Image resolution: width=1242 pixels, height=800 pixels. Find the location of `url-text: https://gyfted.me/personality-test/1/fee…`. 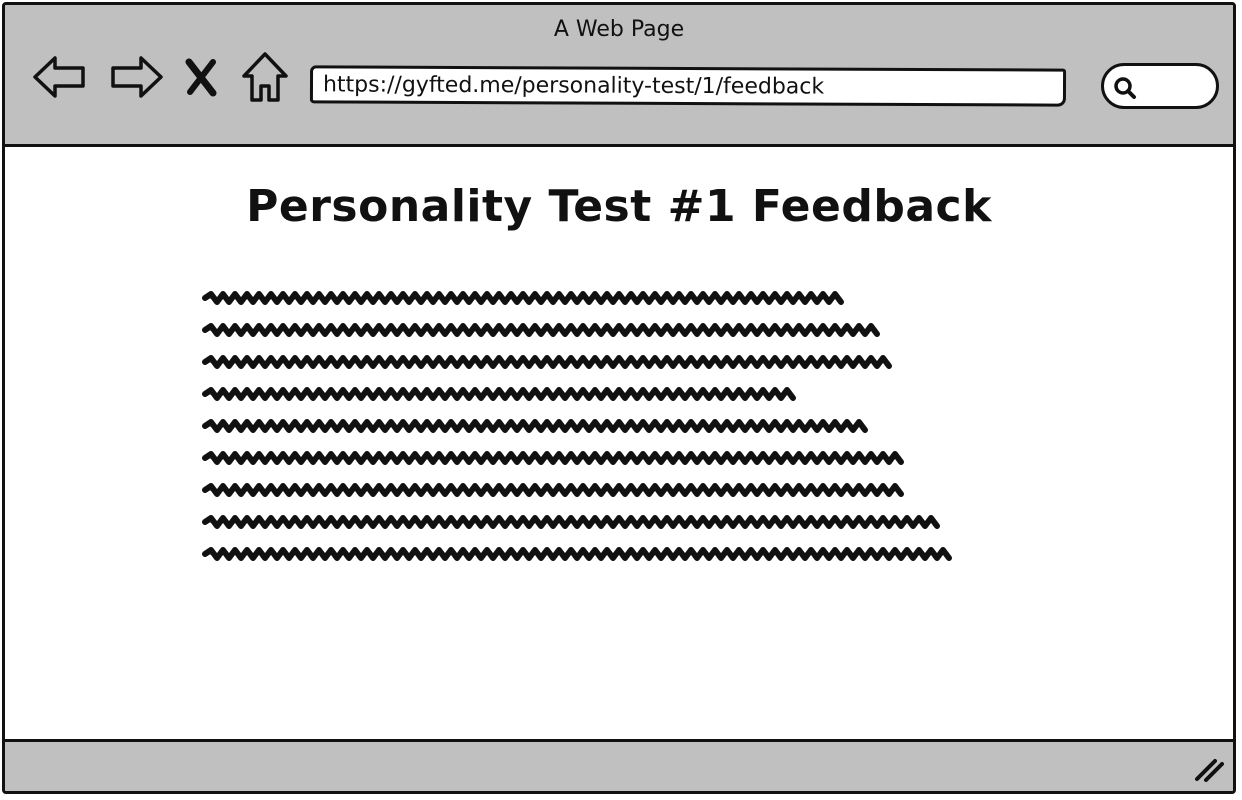

url-text: https://gyfted.me/personality-test/1/fee… is located at coordinates (573, 85).